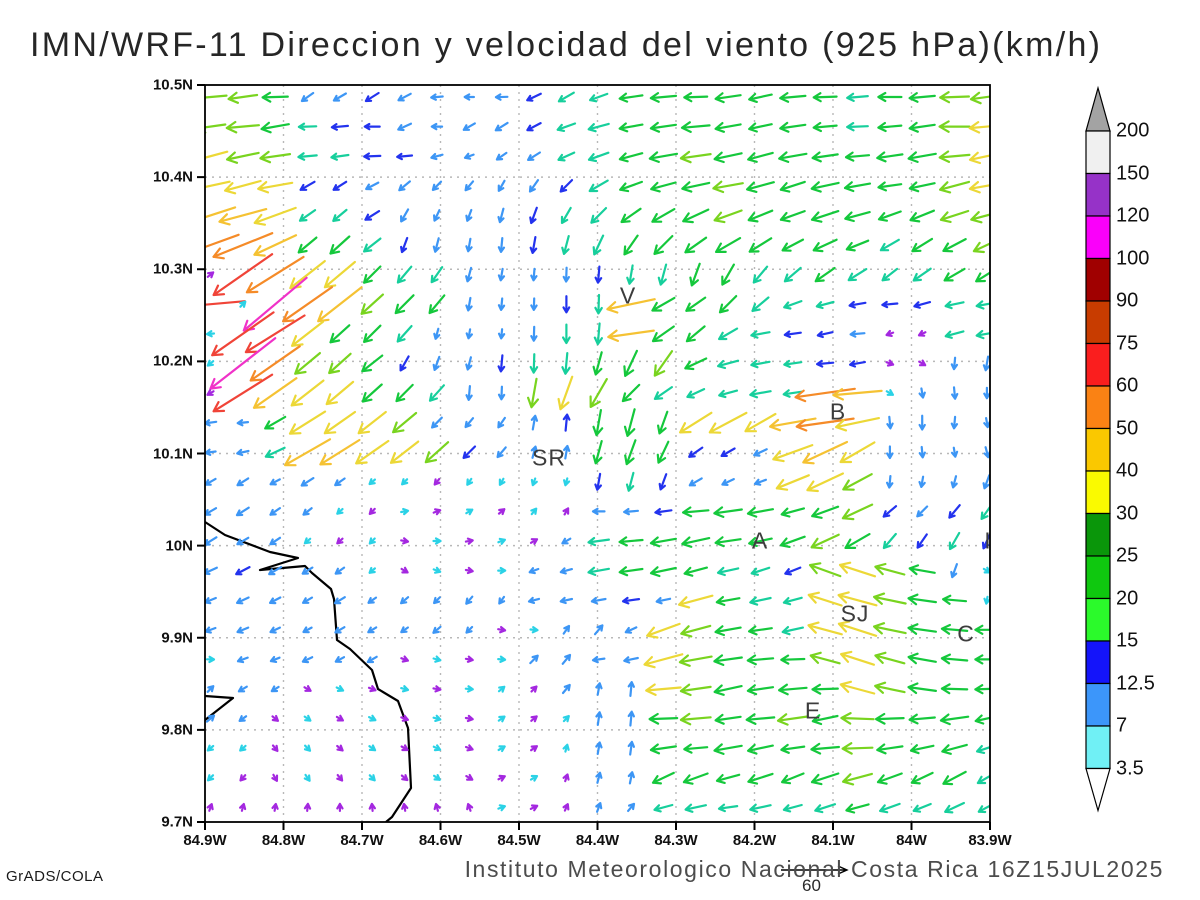  What do you see at coordinates (988, 540) in the screenshot?
I see `station-label-i: I` at bounding box center [988, 540].